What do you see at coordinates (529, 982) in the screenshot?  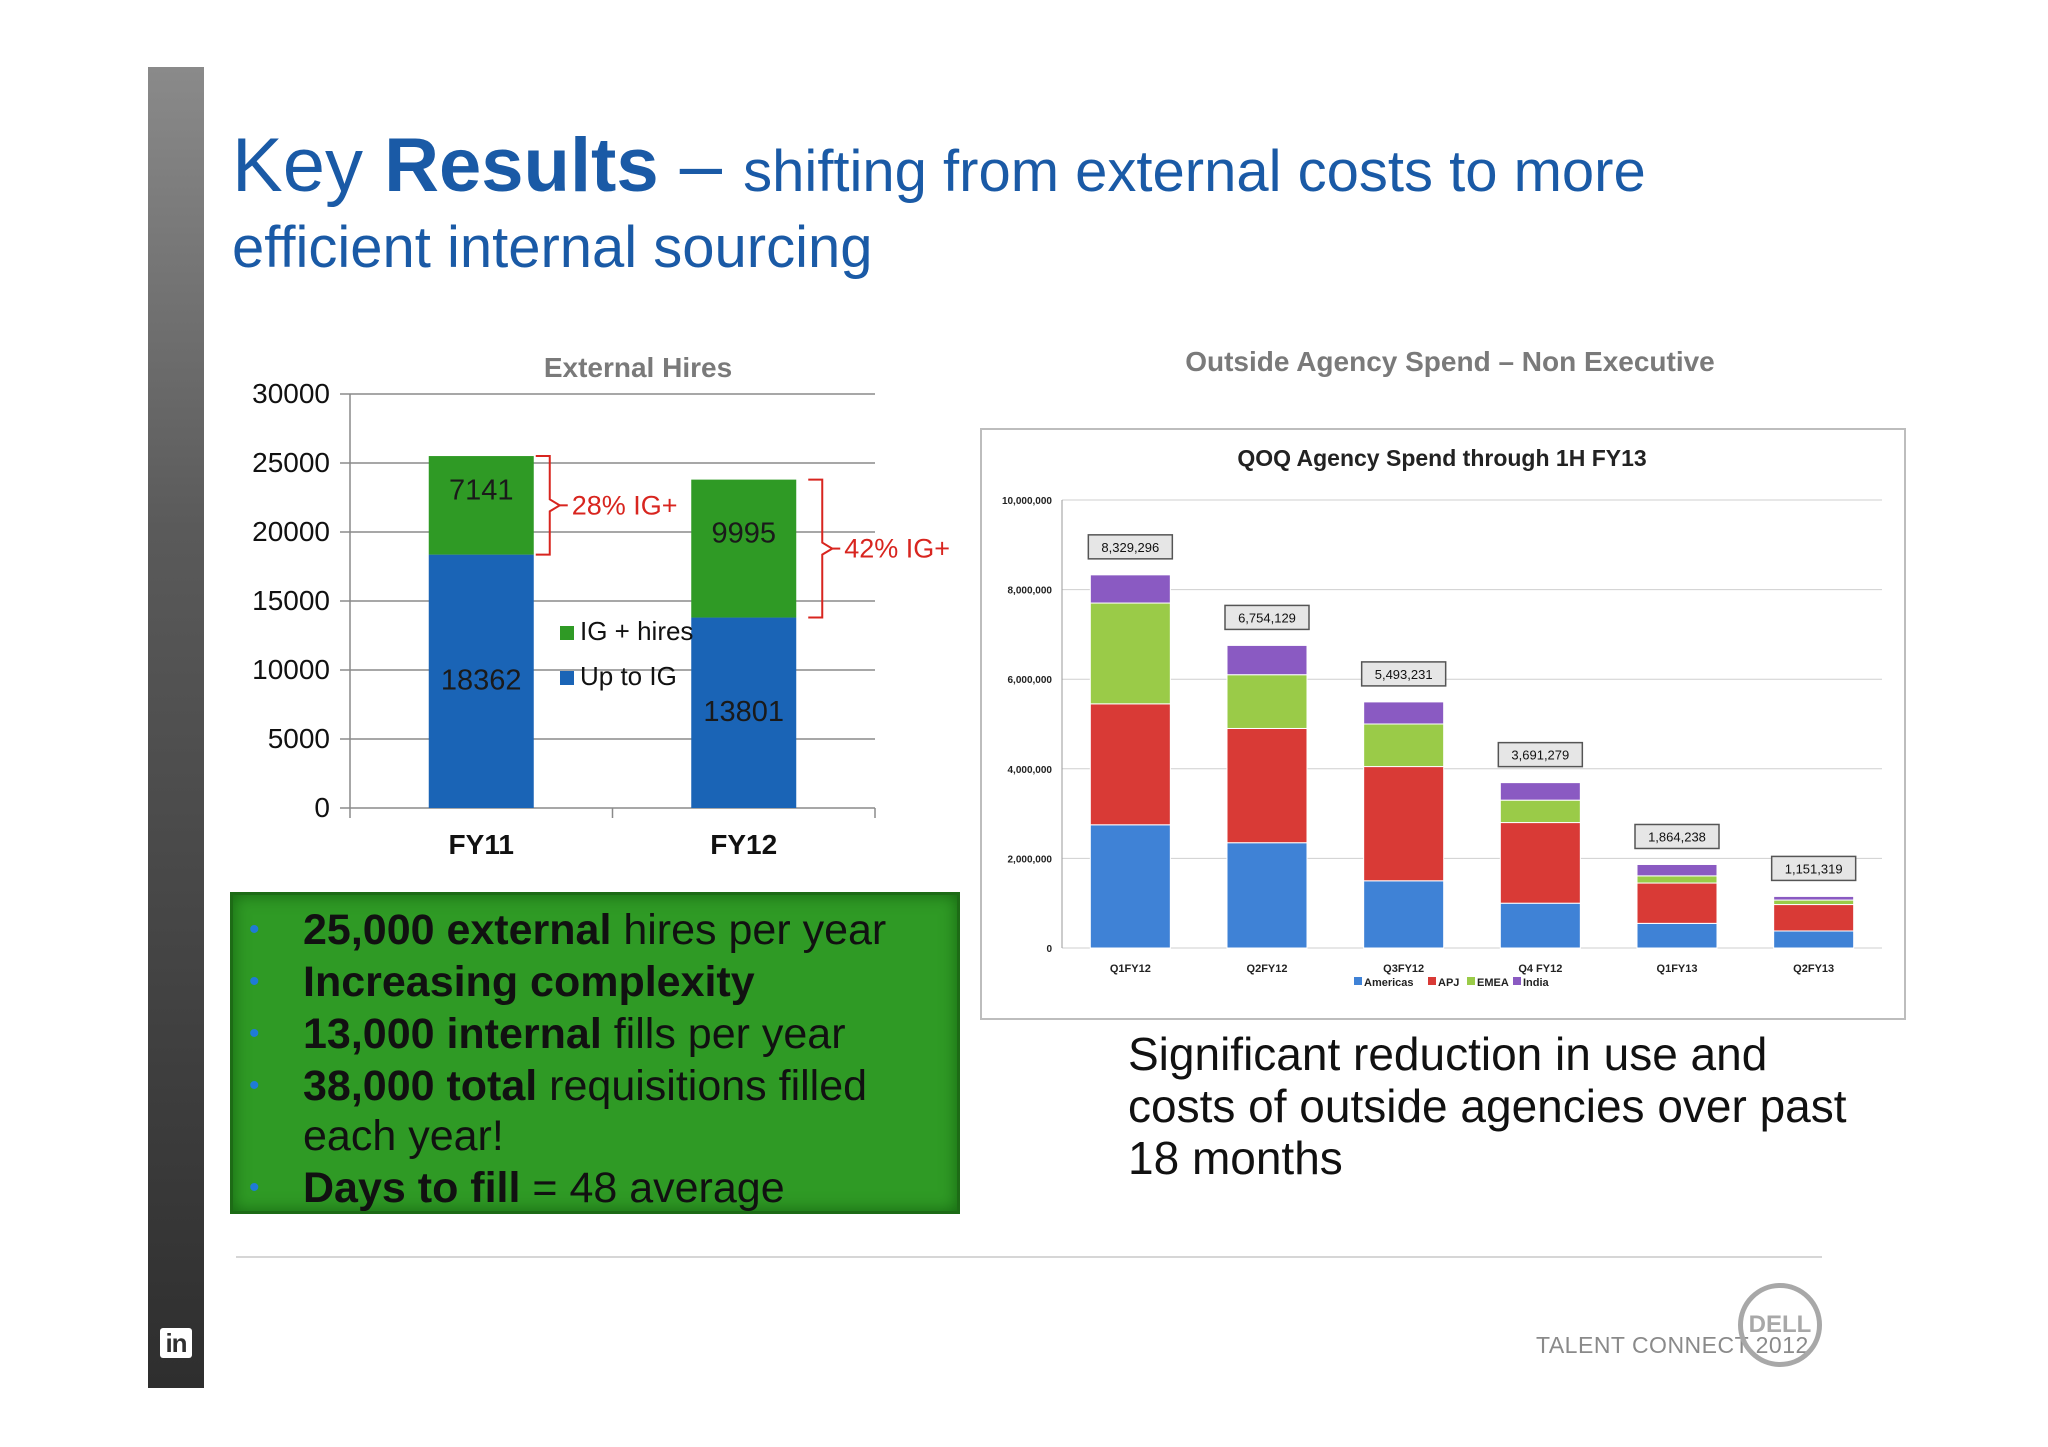 I see `bullet-bold-text: Increasing complexity` at bounding box center [529, 982].